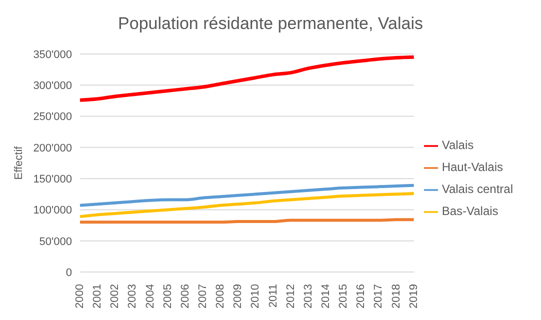 Image resolution: width=541 pixels, height=320 pixels. What do you see at coordinates (472, 167) in the screenshot?
I see `legend-label: Haut-Valais` at bounding box center [472, 167].